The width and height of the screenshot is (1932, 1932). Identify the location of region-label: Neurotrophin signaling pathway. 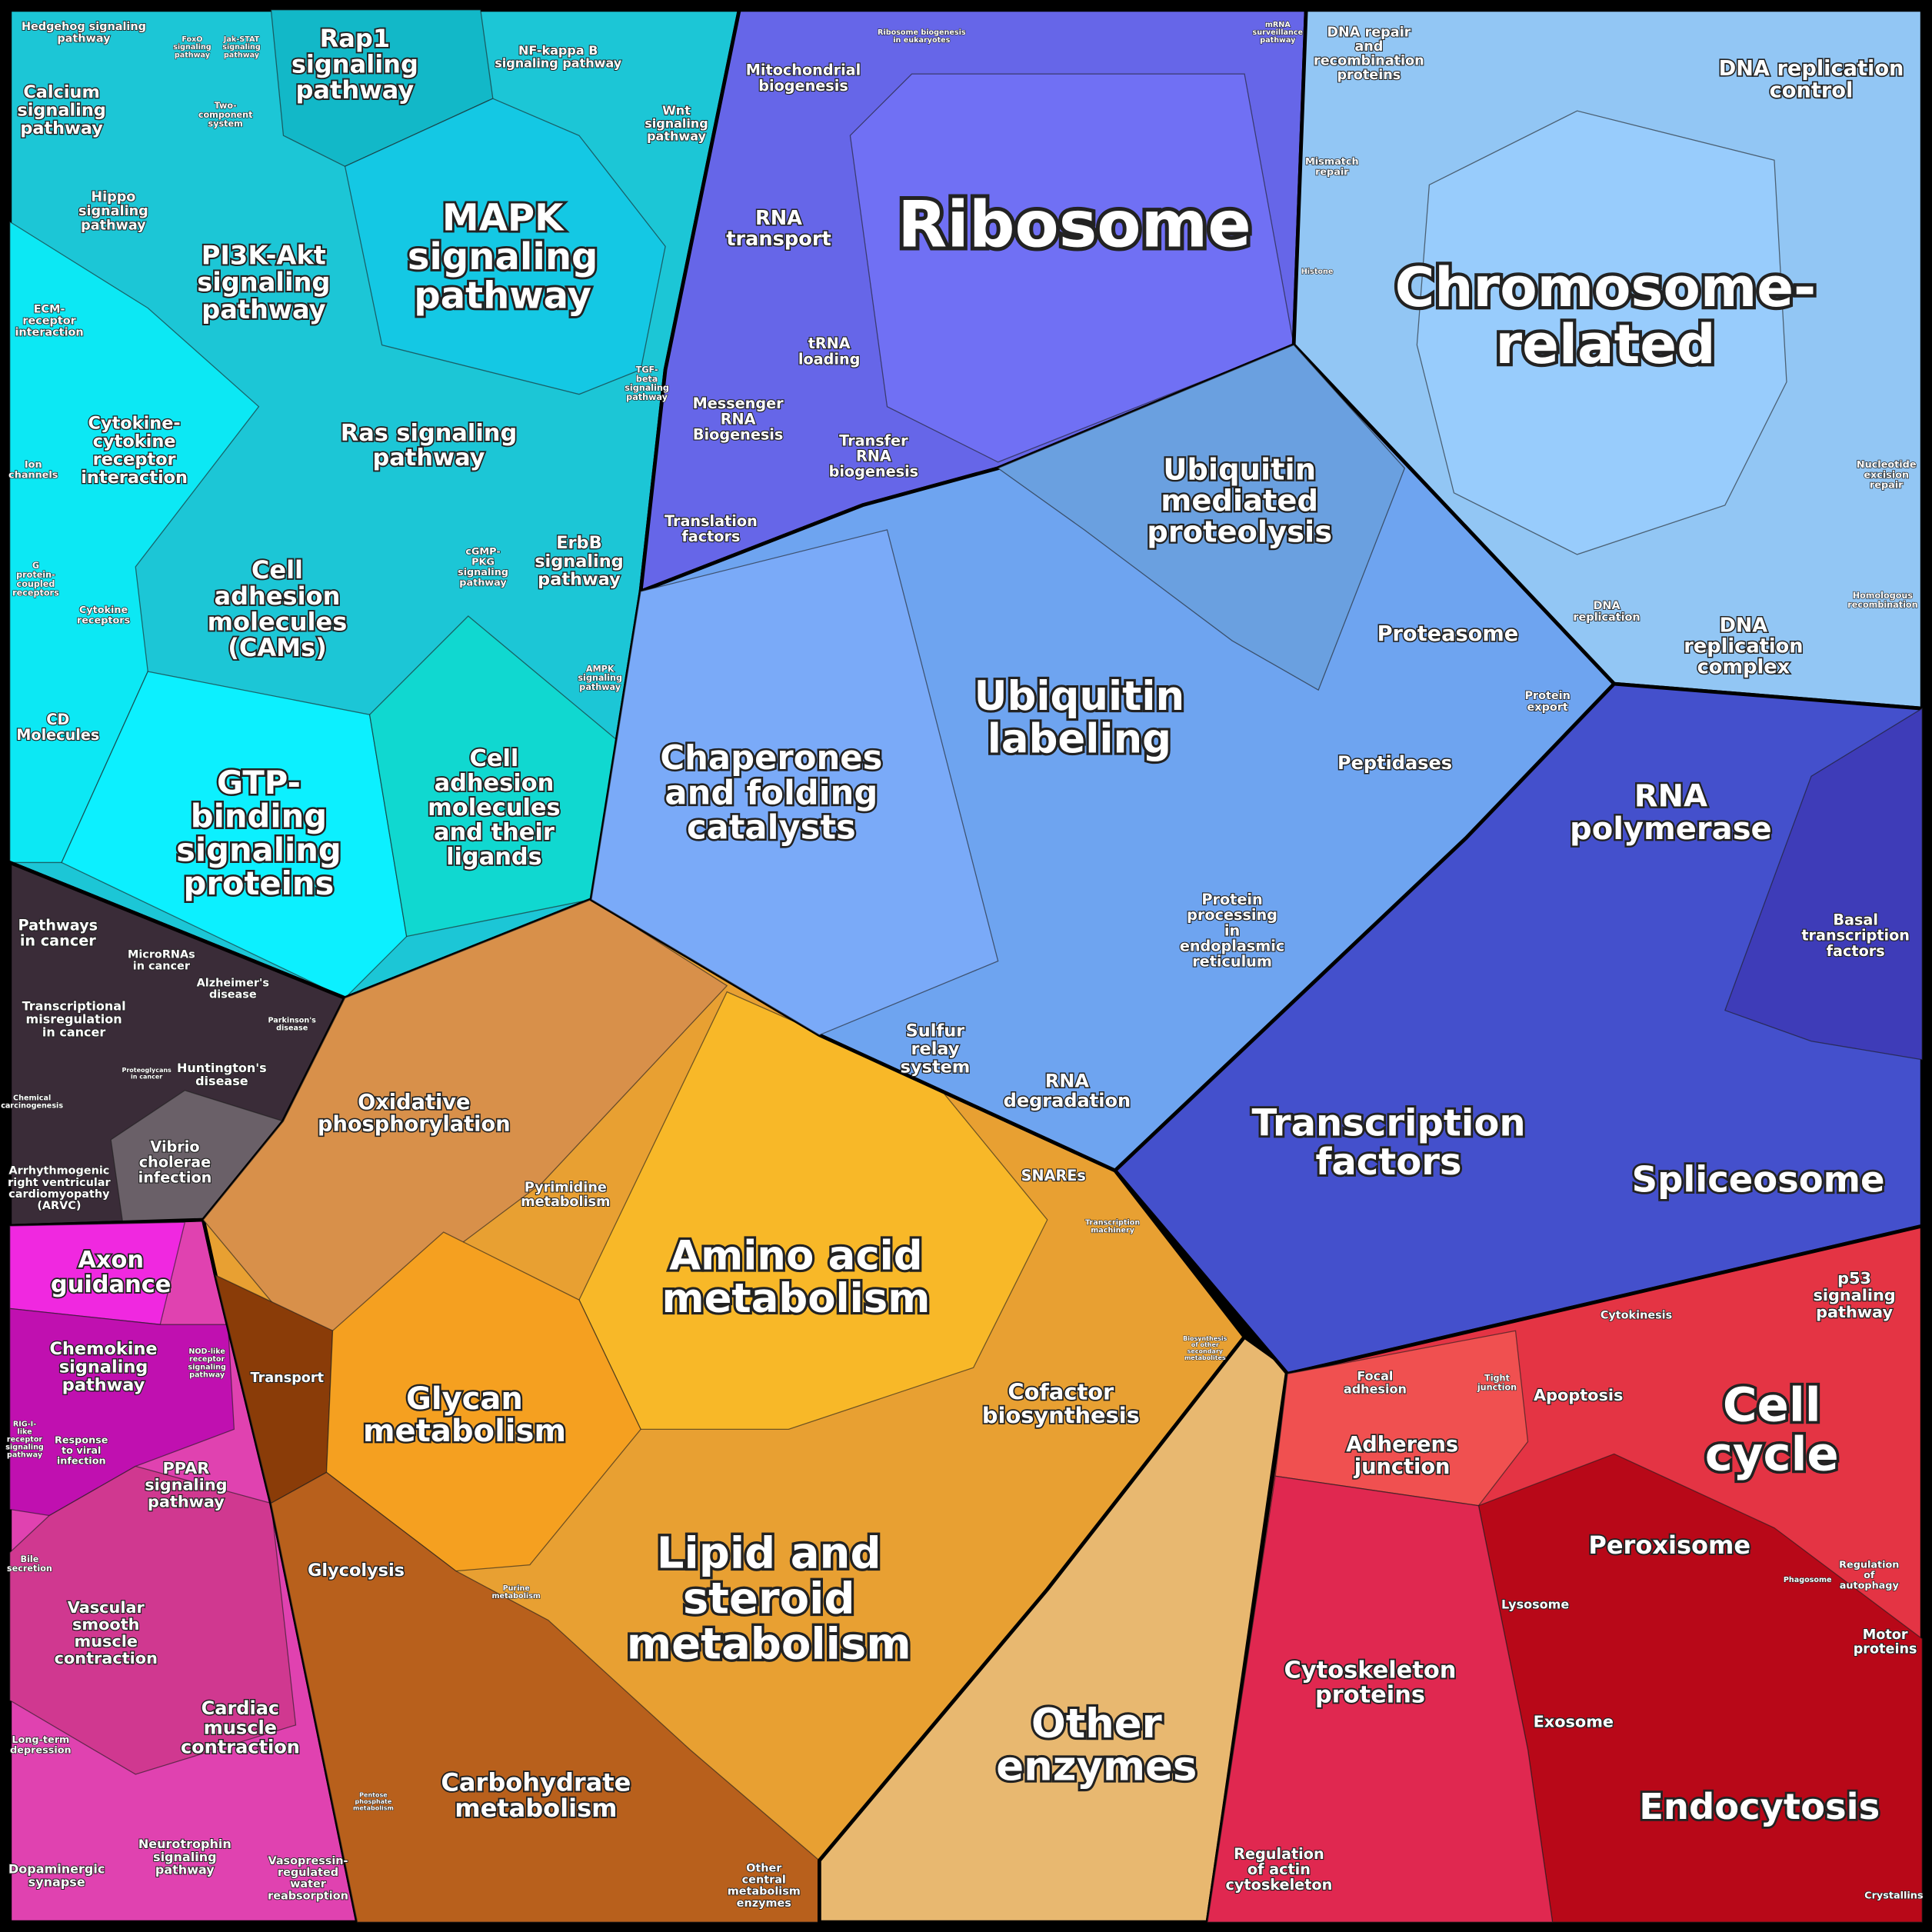
(185, 1857).